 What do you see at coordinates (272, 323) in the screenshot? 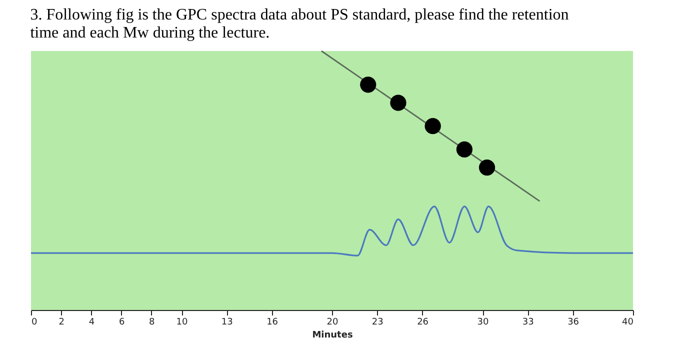
I see `x-tick-label: 16` at bounding box center [272, 323].